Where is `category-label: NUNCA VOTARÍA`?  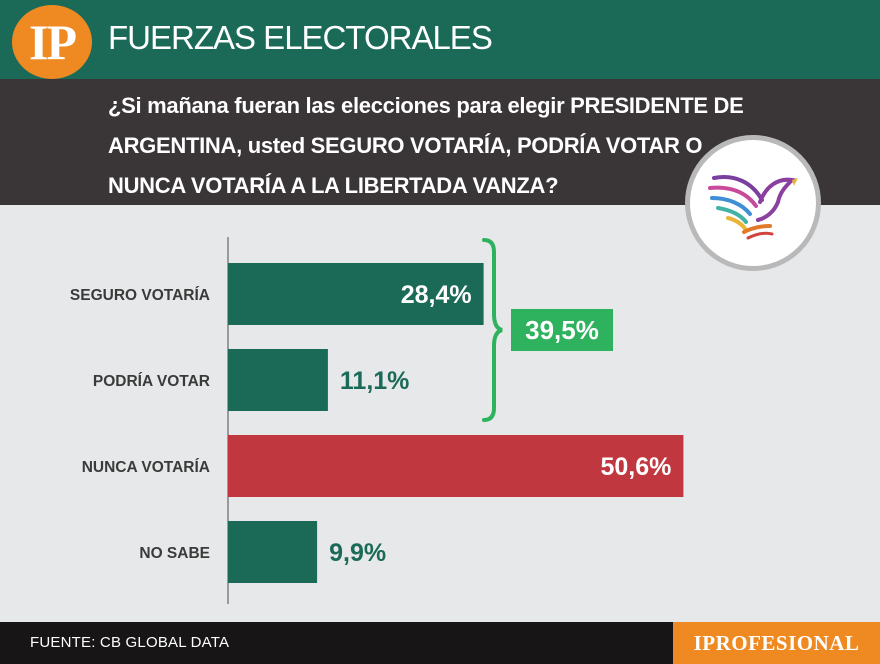
category-label: NUNCA VOTARÍA is located at coordinates (146, 467).